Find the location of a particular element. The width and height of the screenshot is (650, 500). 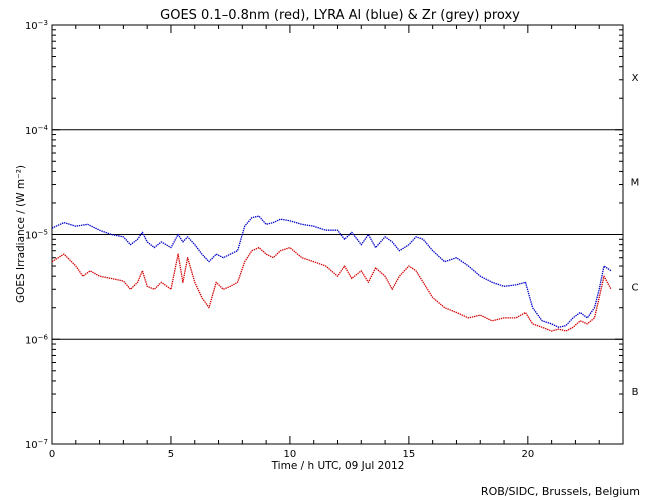

x-tick-label: 10 is located at coordinates (290, 454).